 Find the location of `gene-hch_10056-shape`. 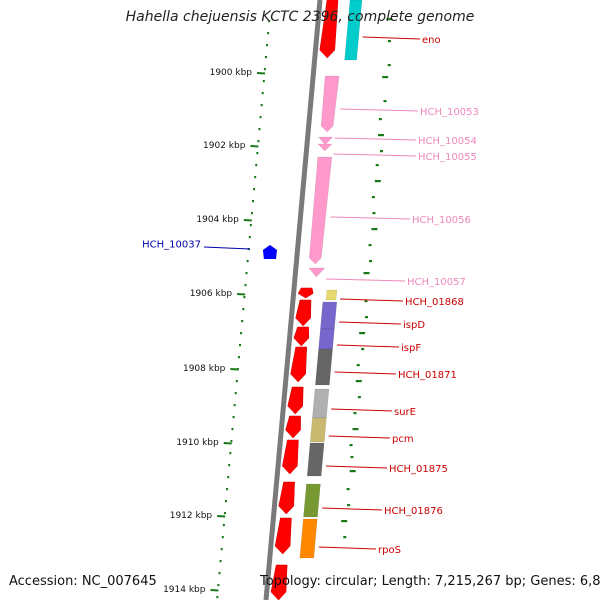

gene-hch_10056-shape is located at coordinates (320, 210).